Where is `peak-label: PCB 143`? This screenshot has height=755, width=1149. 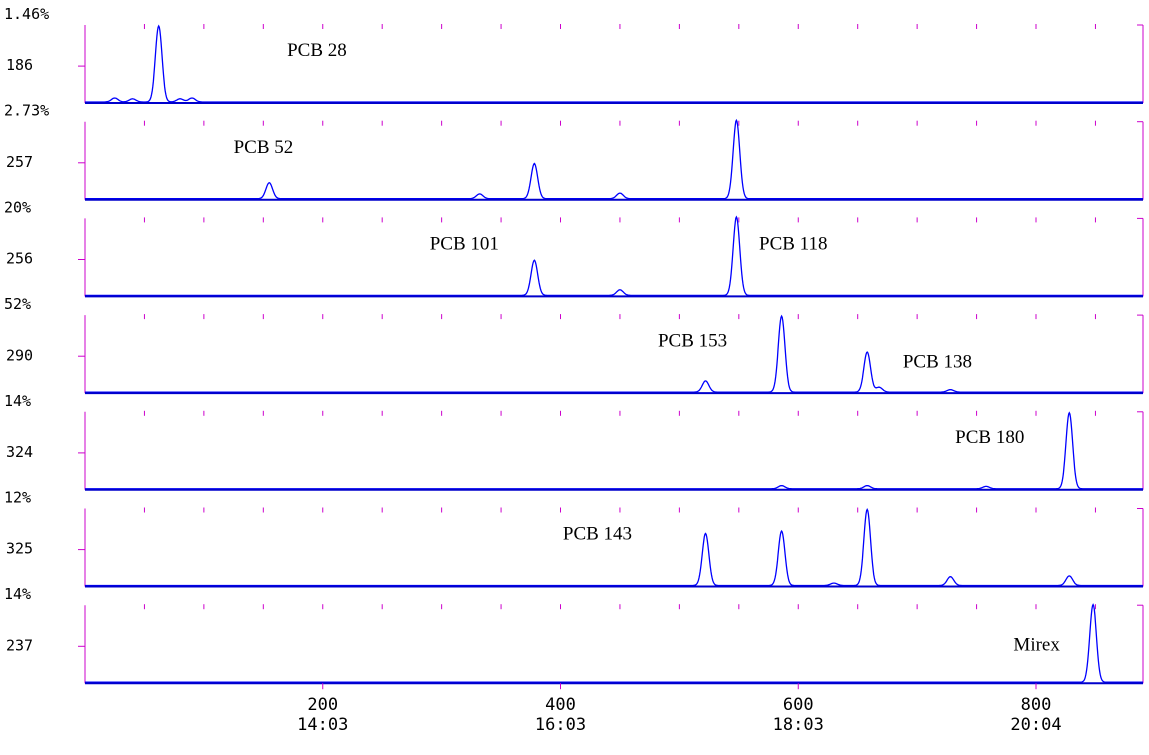
peak-label: PCB 143 is located at coordinates (597, 534).